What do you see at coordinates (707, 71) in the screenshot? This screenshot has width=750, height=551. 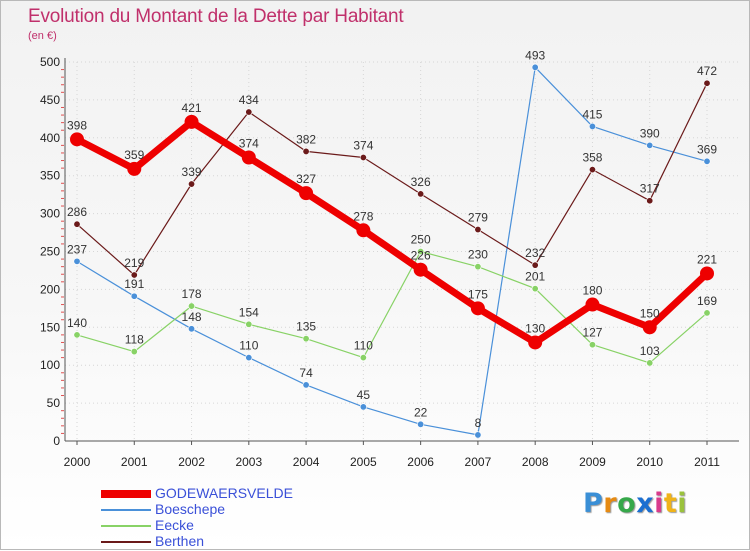 I see `data-label: 472` at bounding box center [707, 71].